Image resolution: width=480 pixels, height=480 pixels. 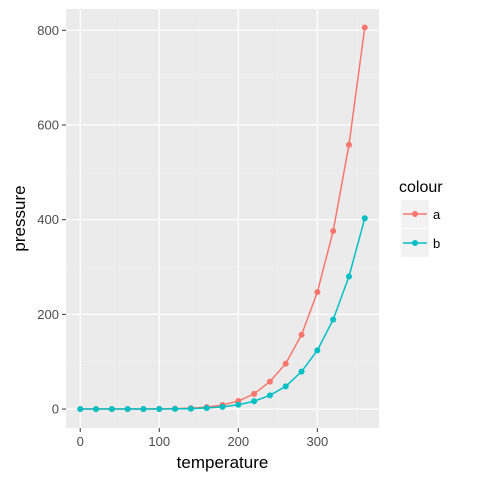 I want to click on x-tick-label: 100, so click(x=159, y=441).